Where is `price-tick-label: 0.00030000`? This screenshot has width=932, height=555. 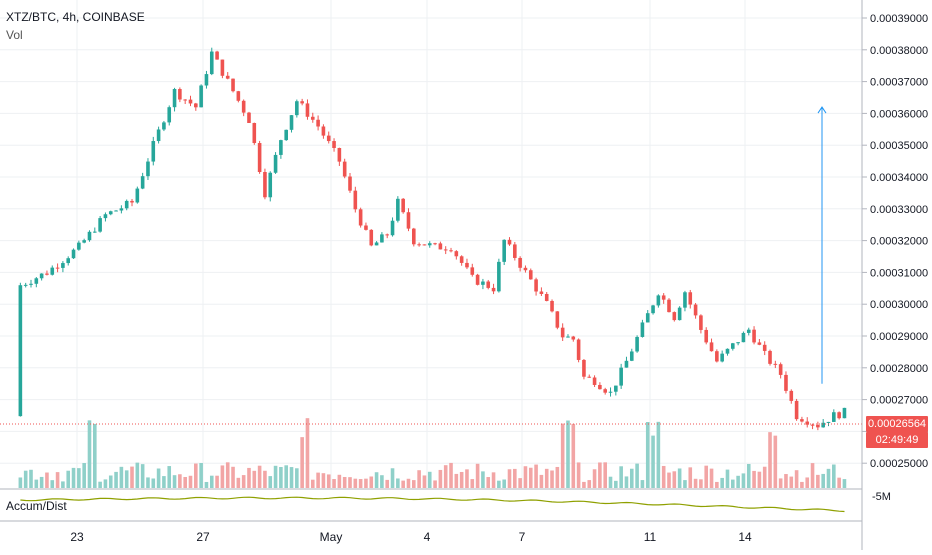
price-tick-label: 0.00030000 is located at coordinates (899, 305).